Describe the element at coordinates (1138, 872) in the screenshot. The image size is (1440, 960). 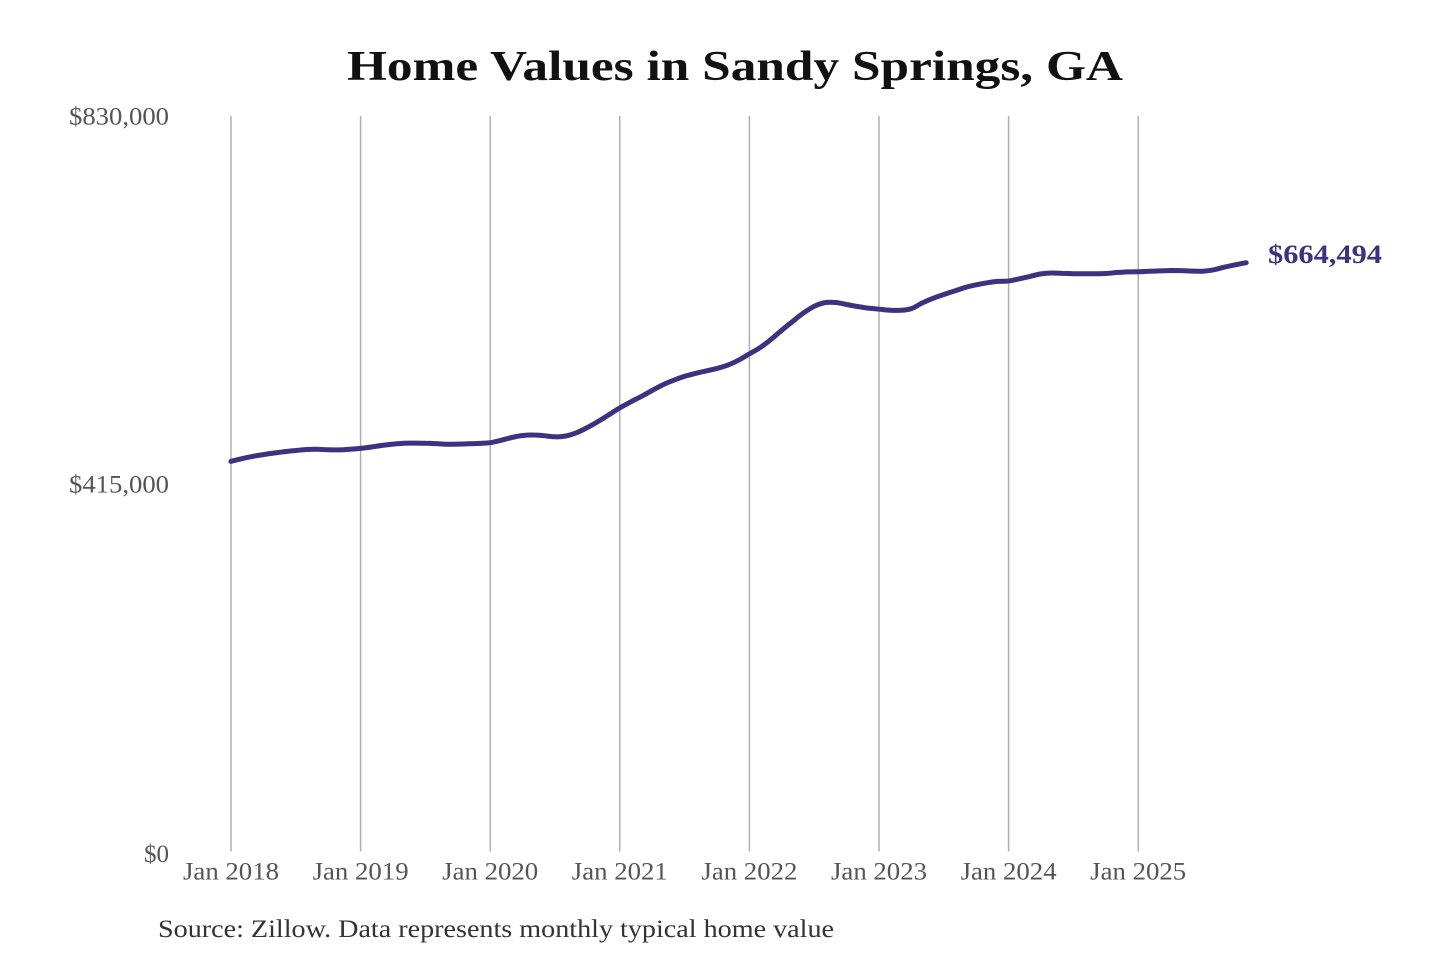
I see `svg-text: Jan 2025` at that location.